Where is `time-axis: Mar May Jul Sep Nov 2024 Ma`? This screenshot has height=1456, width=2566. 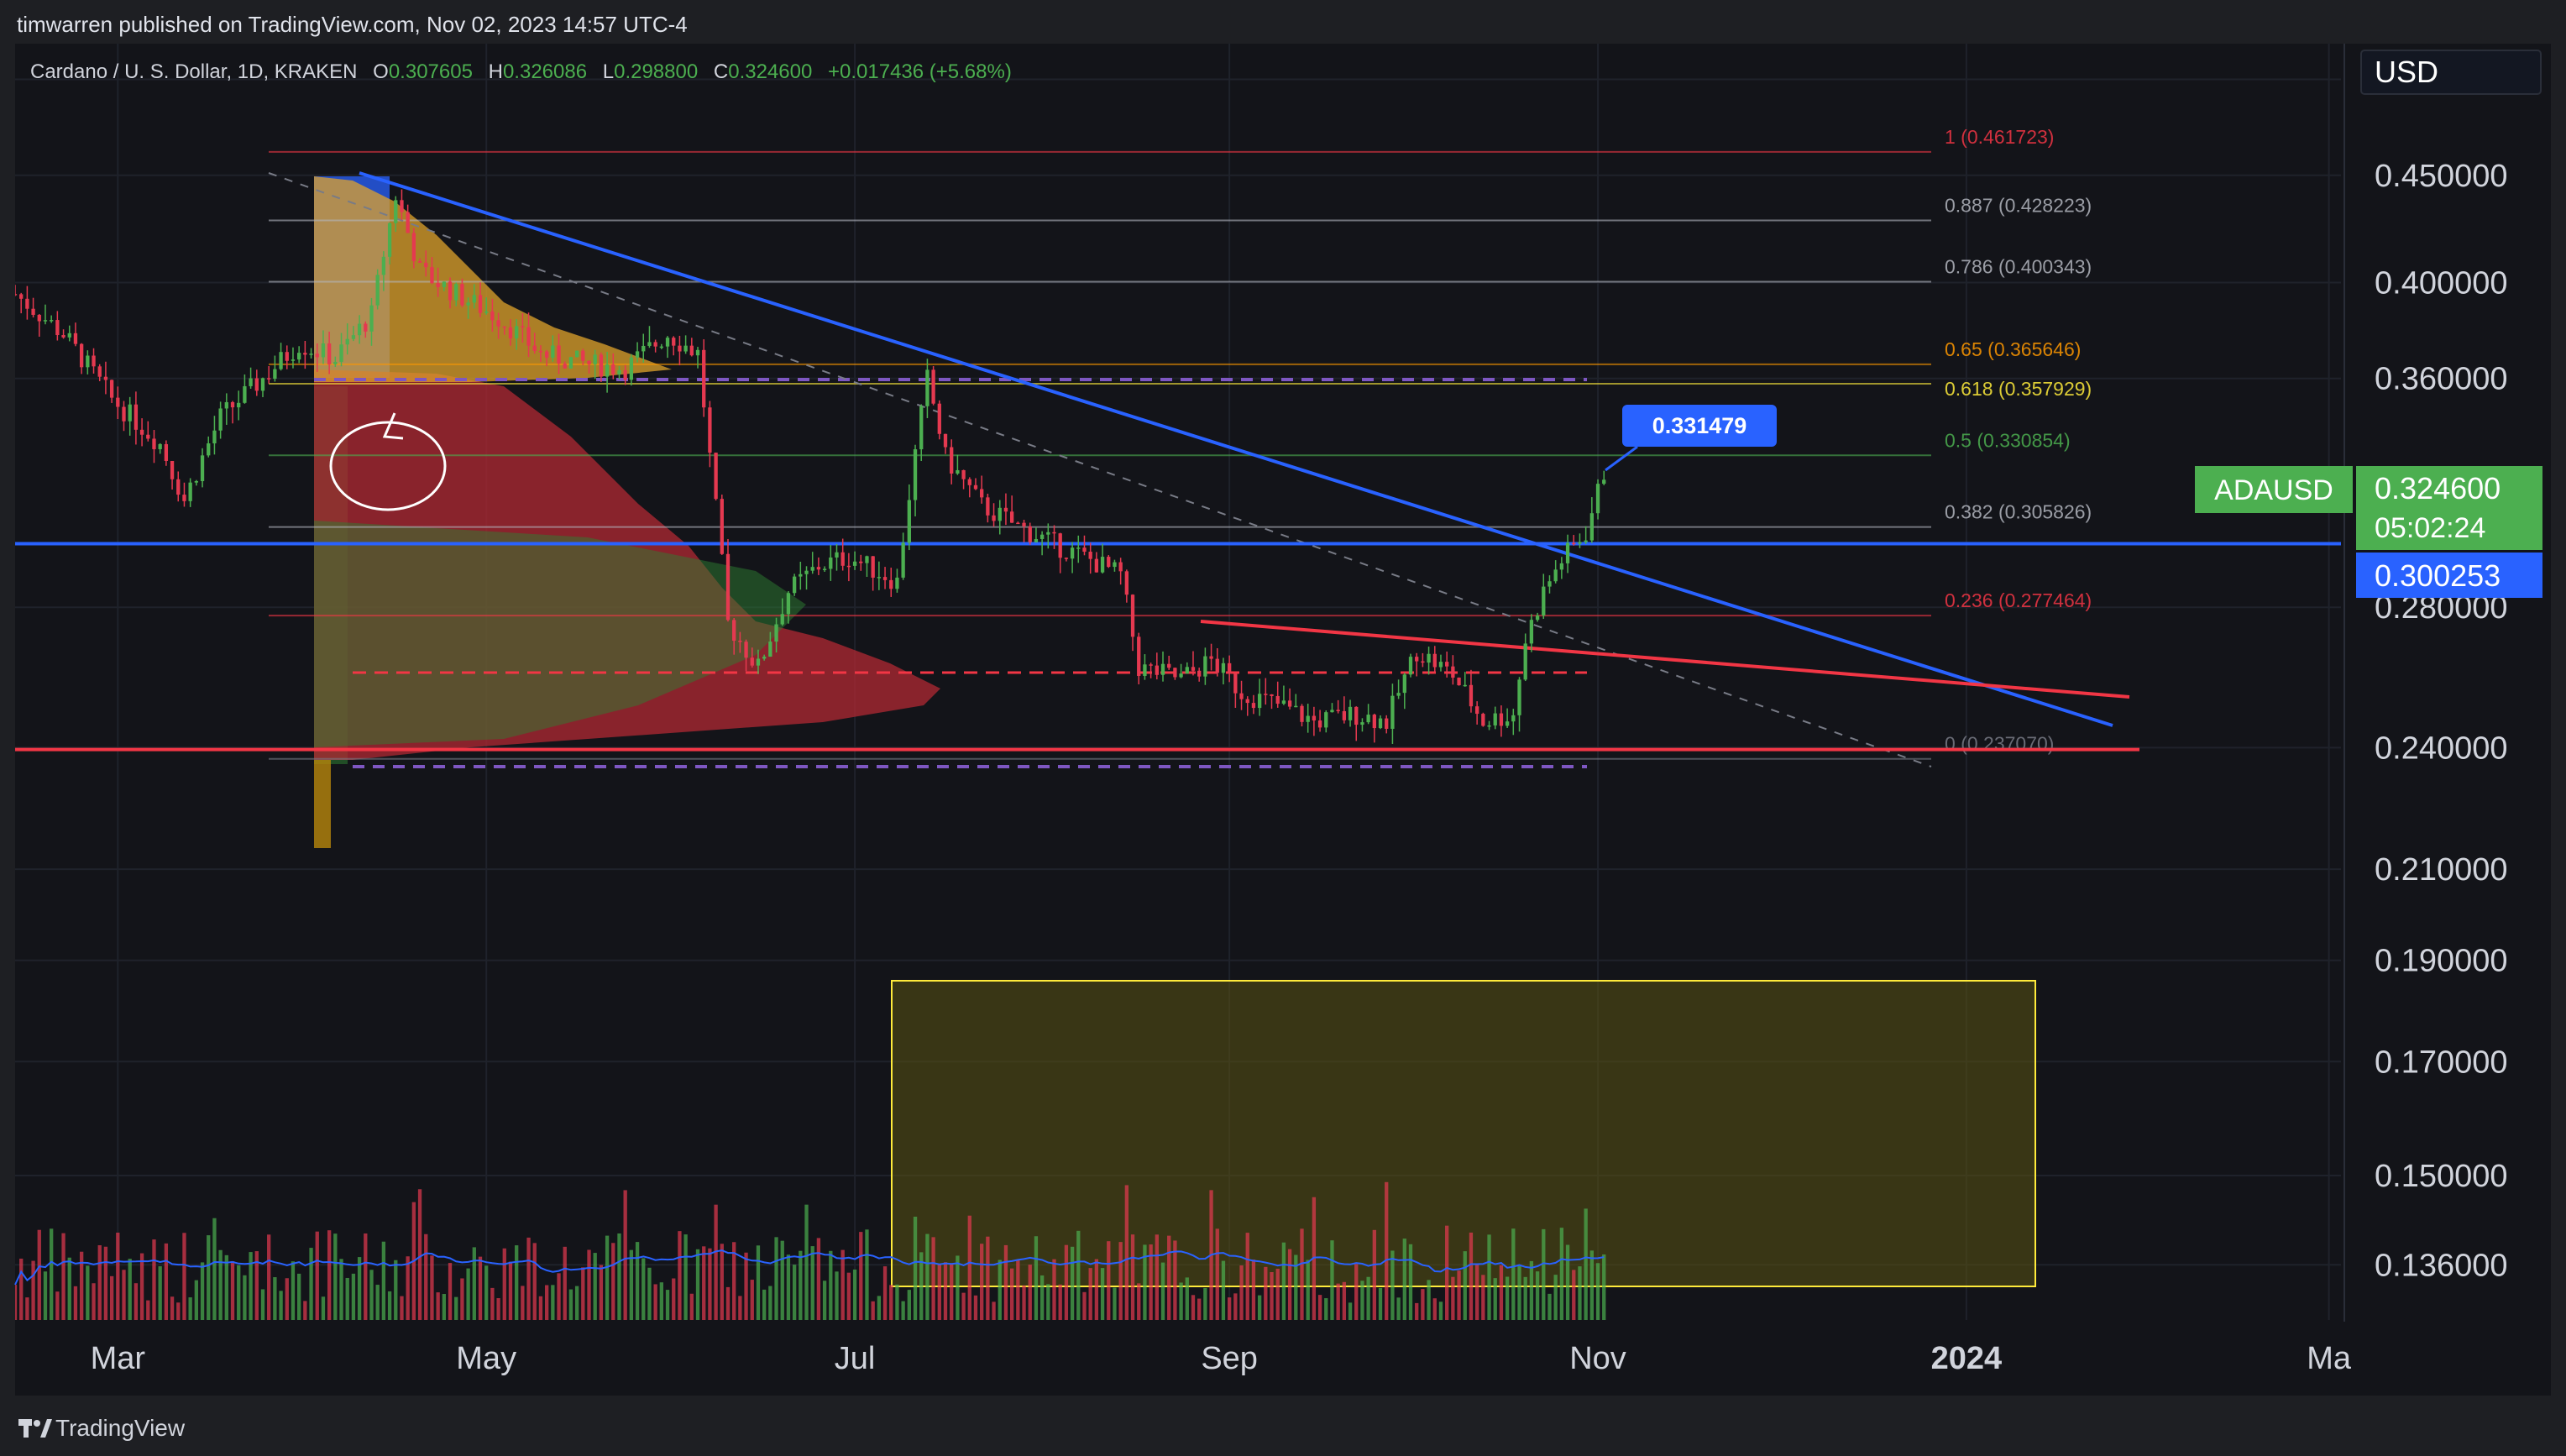
time-axis: Mar May Jul Sep Nov 2024 Ma is located at coordinates (1221, 1358).